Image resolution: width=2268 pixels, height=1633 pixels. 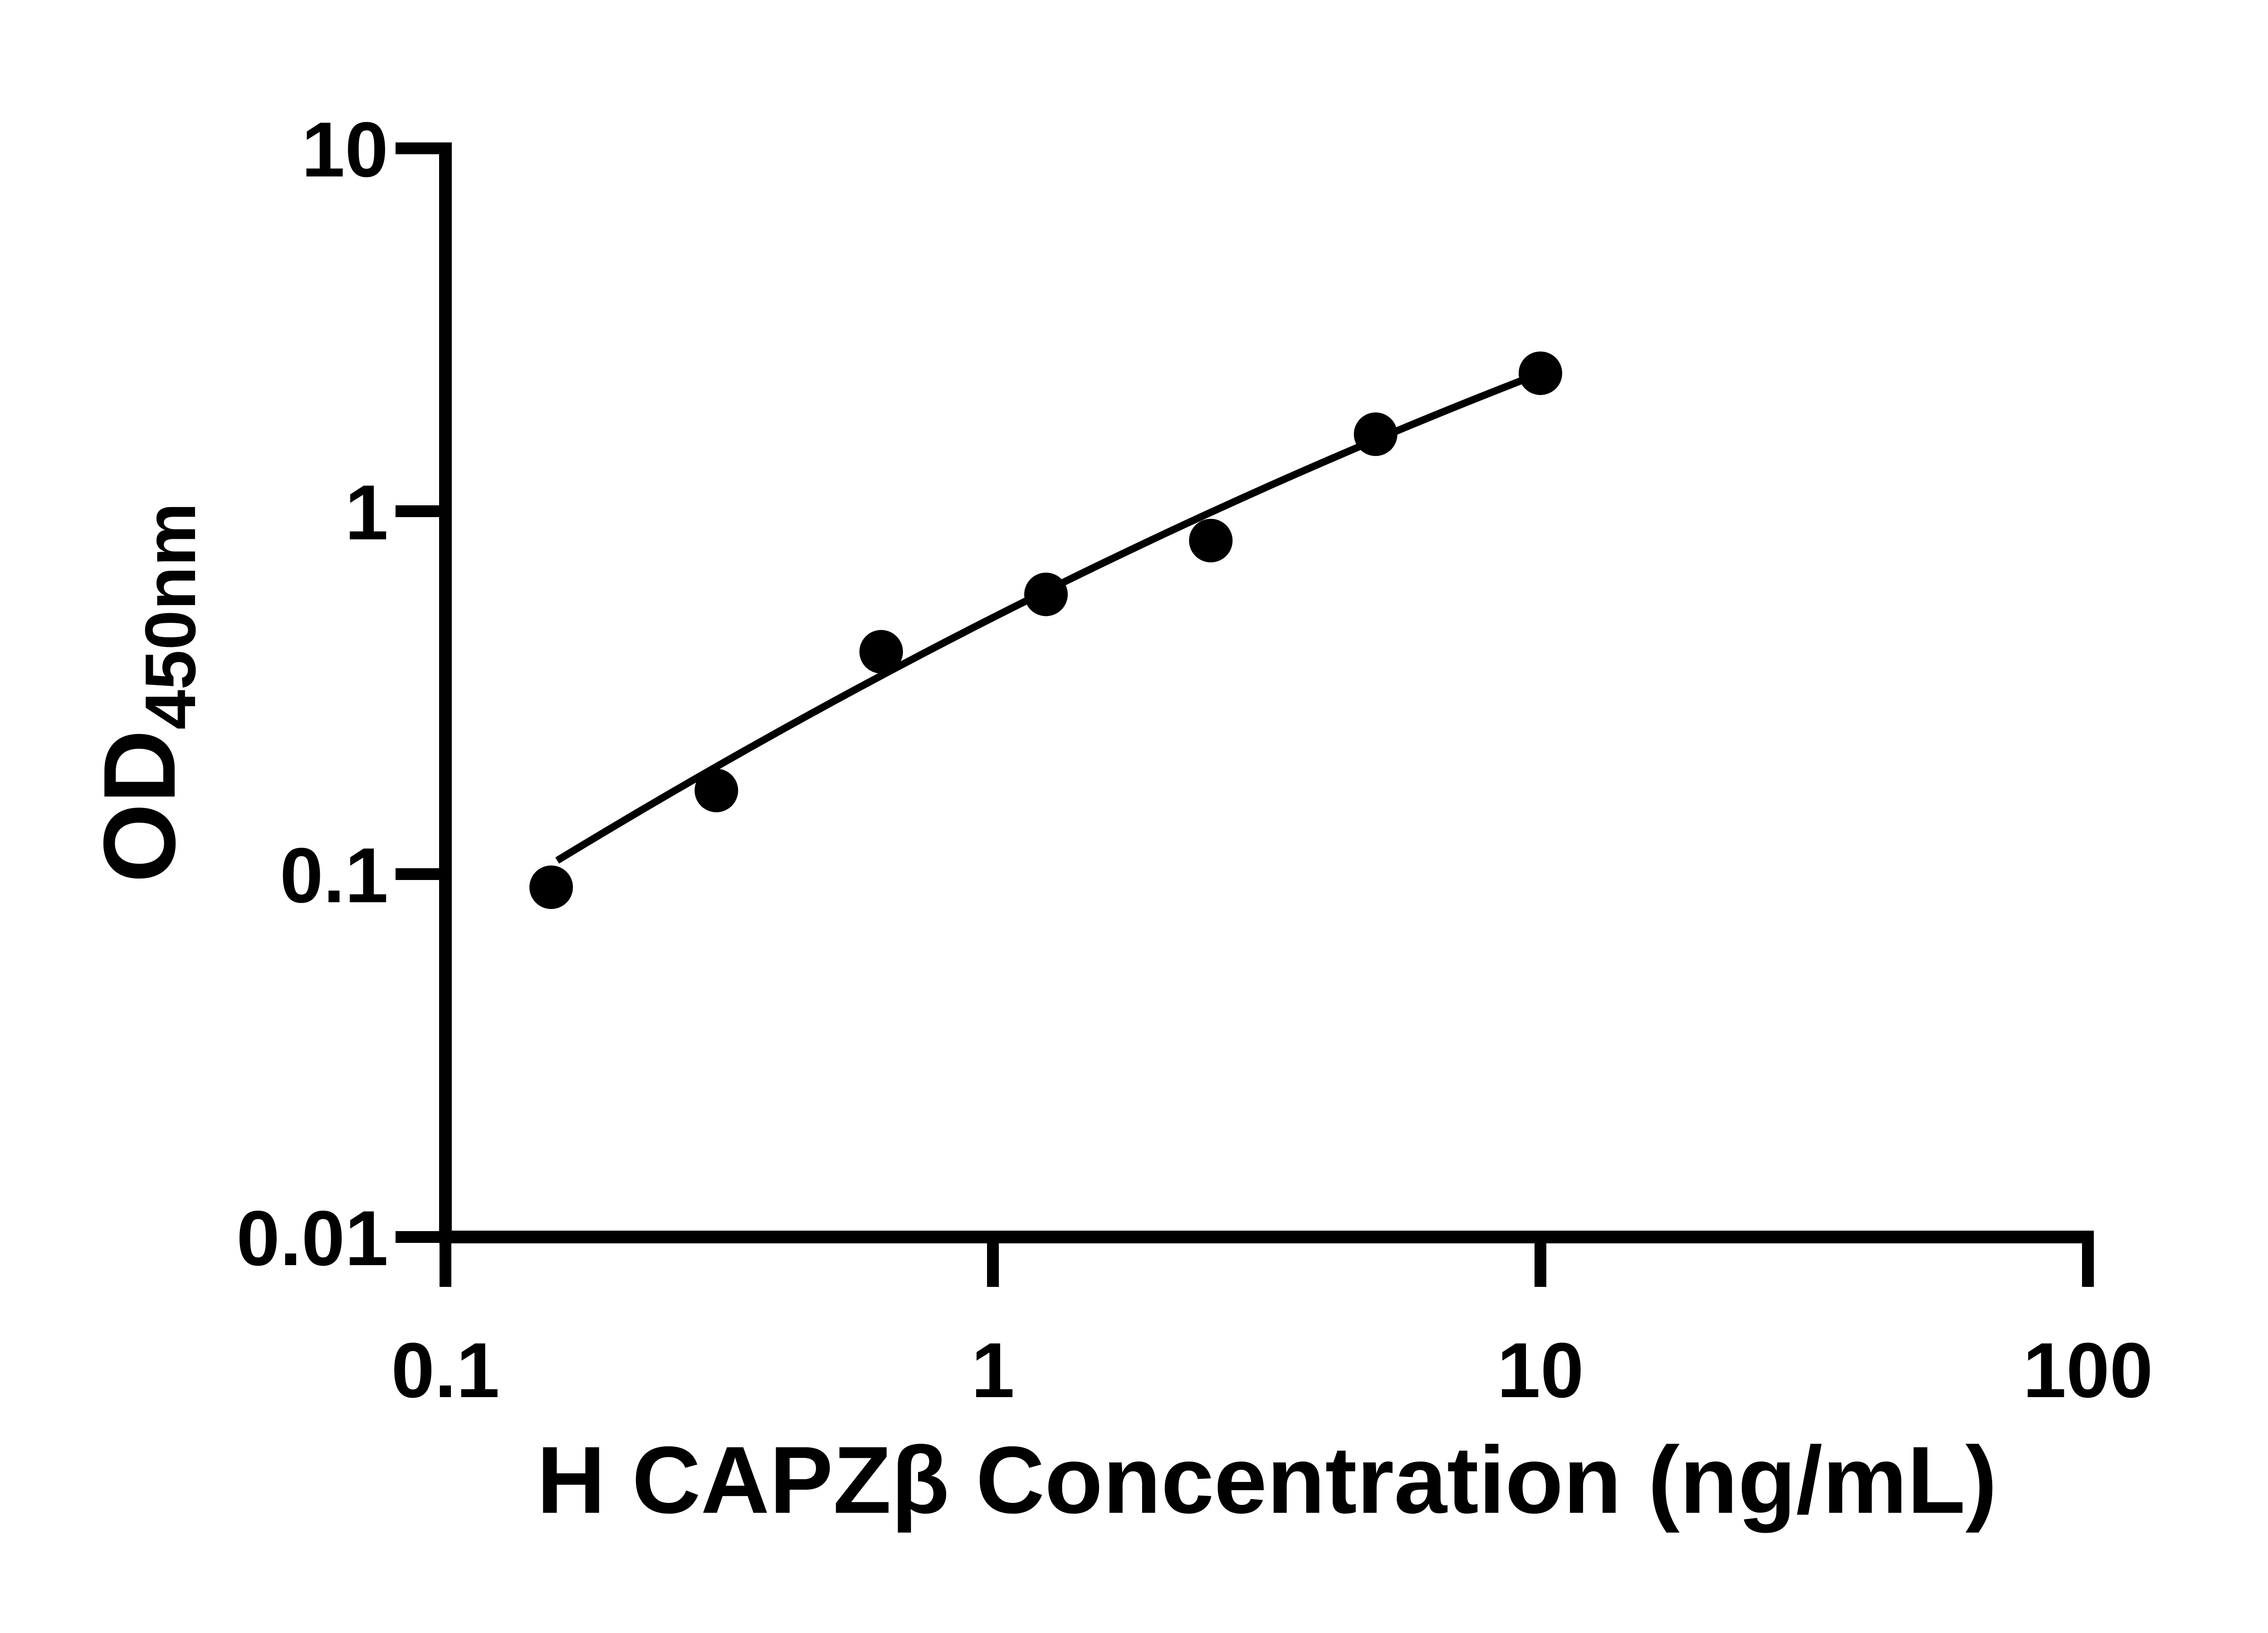 I want to click on y-axis-title-main: OD, so click(x=139, y=806).